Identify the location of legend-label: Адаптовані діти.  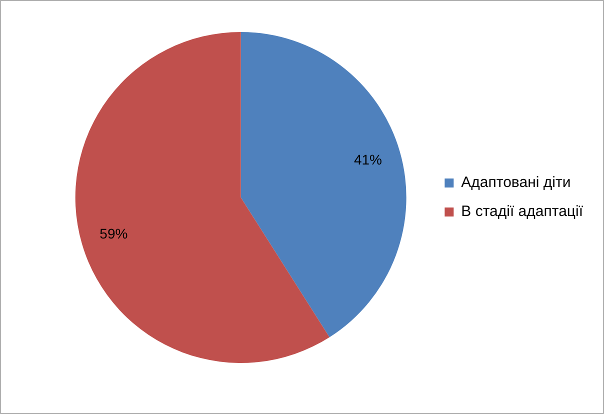
(516, 183).